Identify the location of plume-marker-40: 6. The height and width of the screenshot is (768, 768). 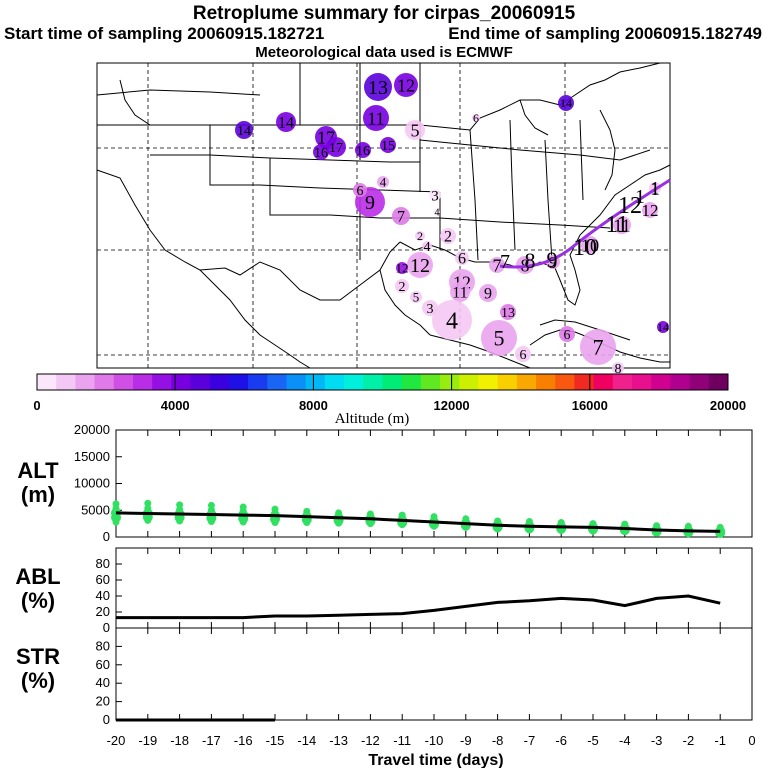
(523, 354).